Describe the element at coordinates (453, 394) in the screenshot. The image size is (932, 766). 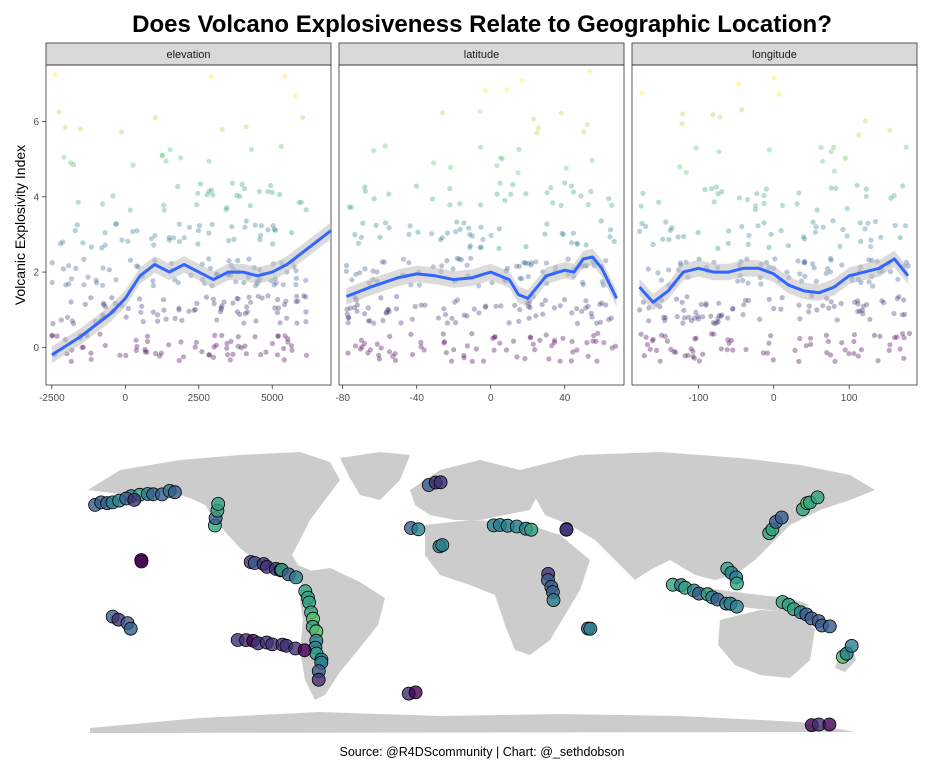
I see `x-axis: -80 -40 0 40` at that location.